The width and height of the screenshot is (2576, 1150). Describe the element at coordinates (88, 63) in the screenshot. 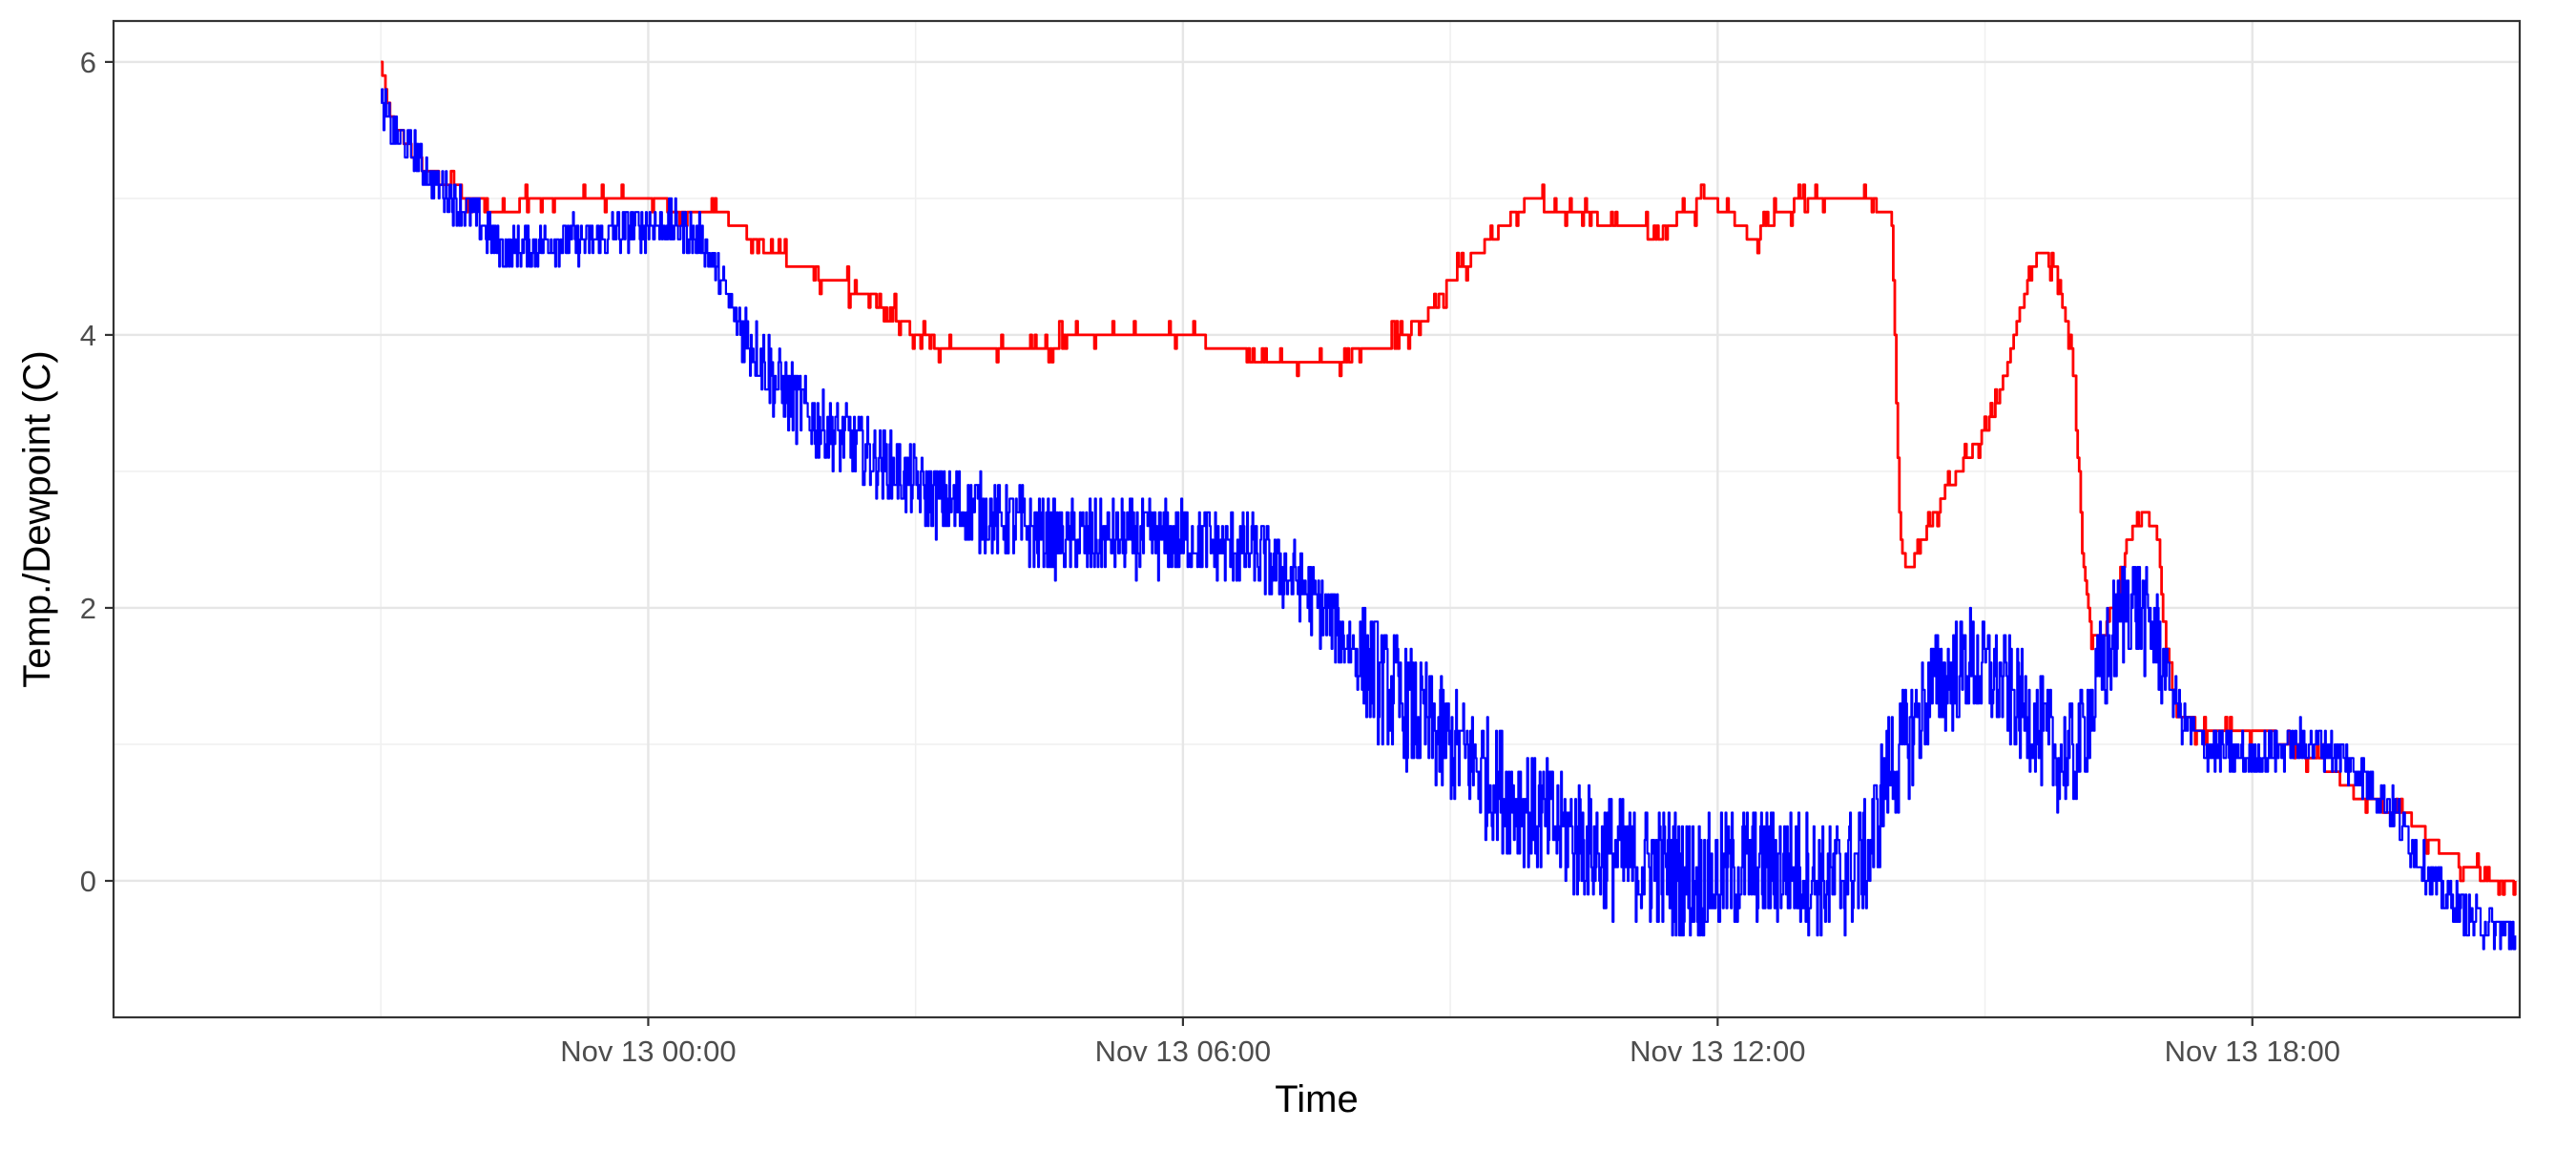

I see `y-tick-label: 6` at that location.